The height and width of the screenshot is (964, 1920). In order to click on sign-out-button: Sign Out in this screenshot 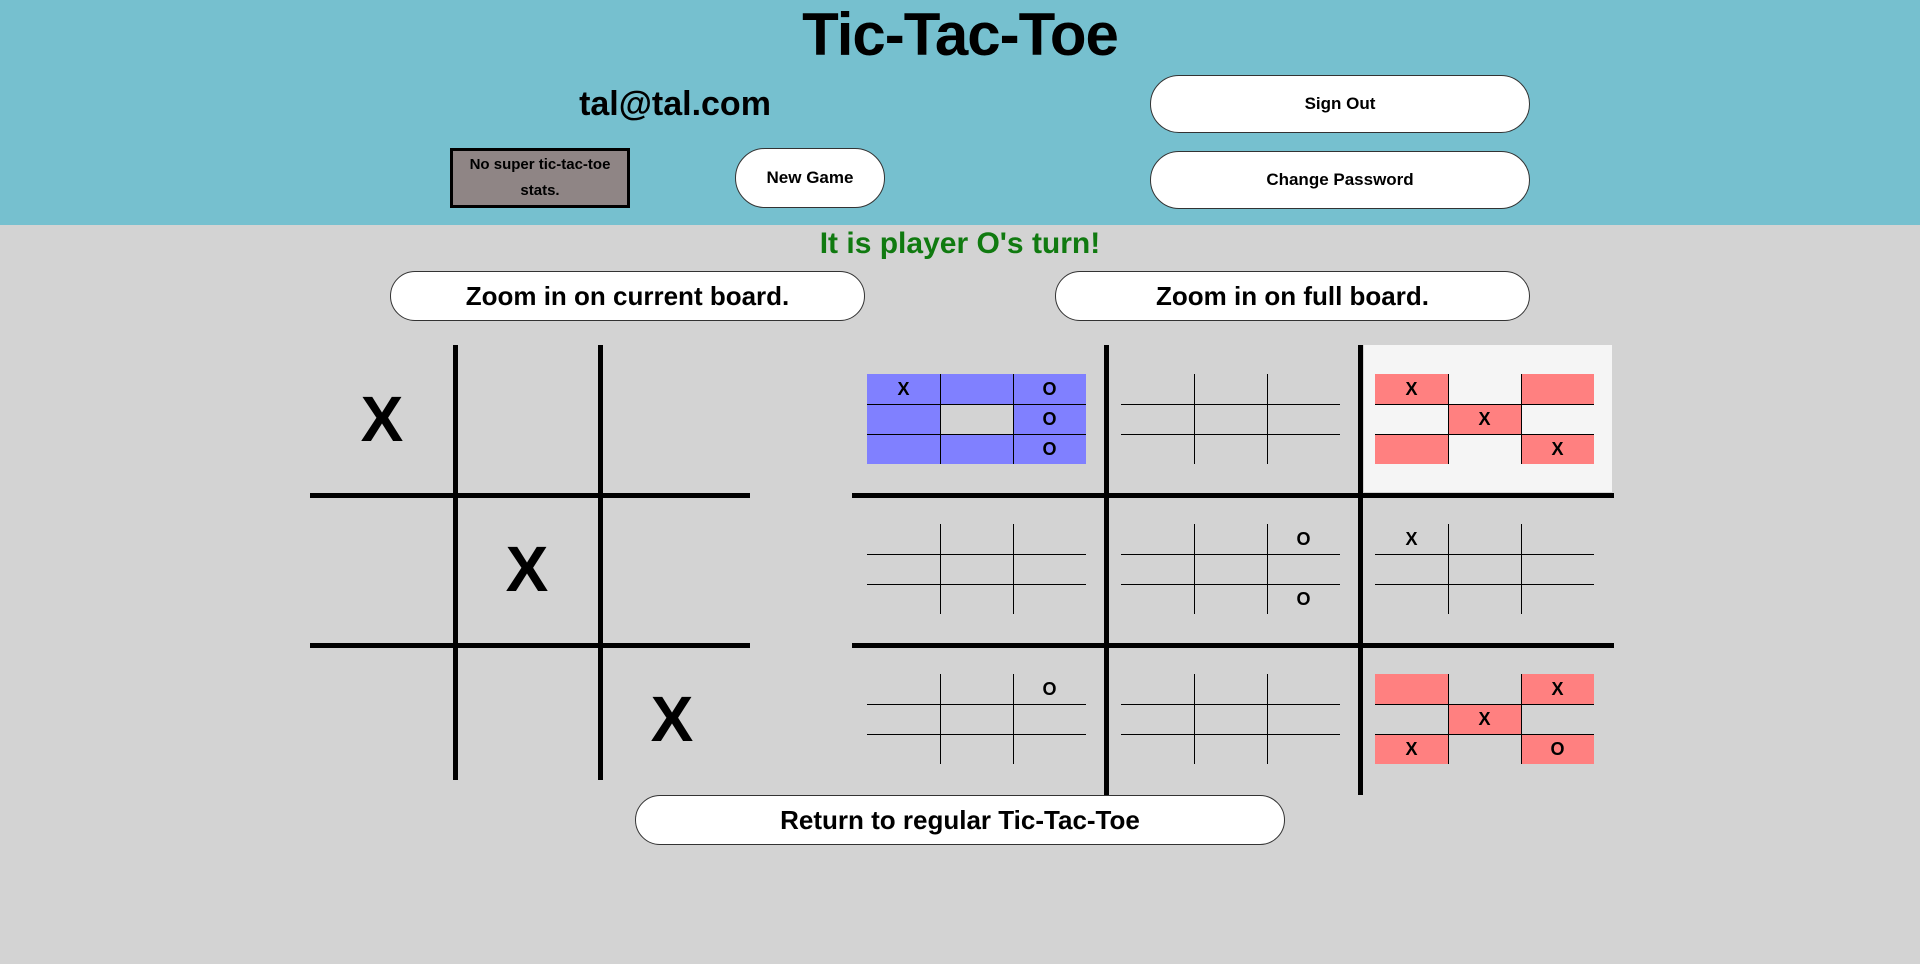, I will do `click(1340, 104)`.